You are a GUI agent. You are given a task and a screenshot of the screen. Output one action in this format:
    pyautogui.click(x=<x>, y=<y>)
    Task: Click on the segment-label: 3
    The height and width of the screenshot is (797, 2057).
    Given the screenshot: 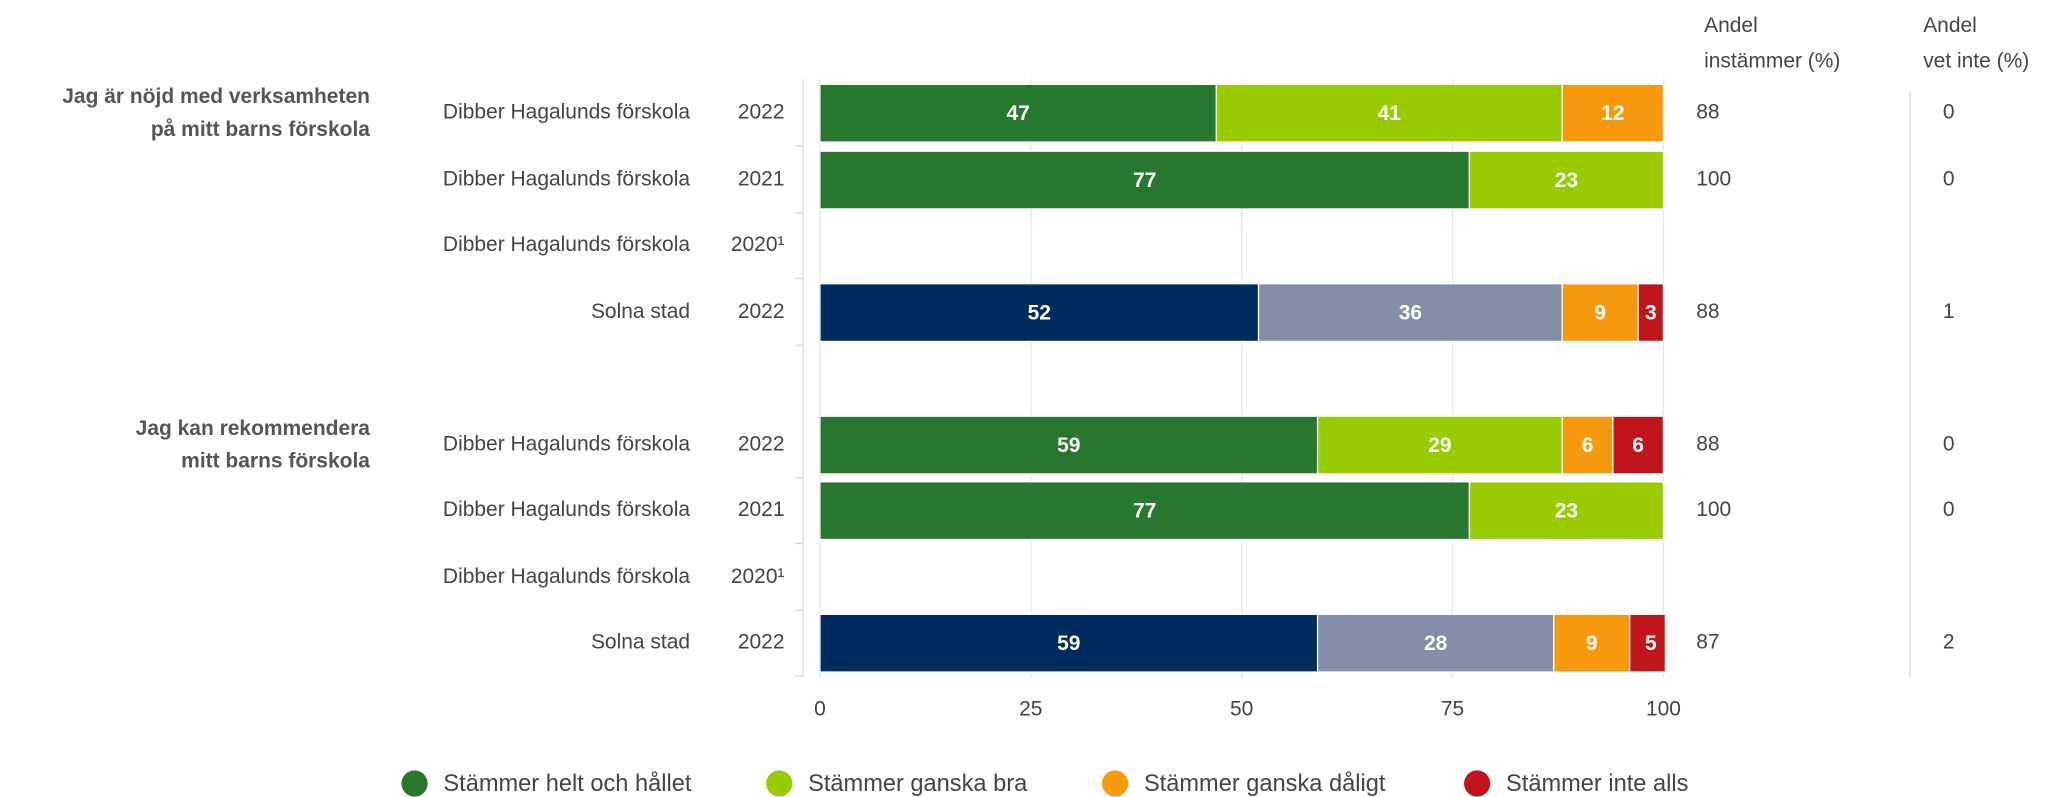 What is the action you would take?
    pyautogui.click(x=1651, y=312)
    